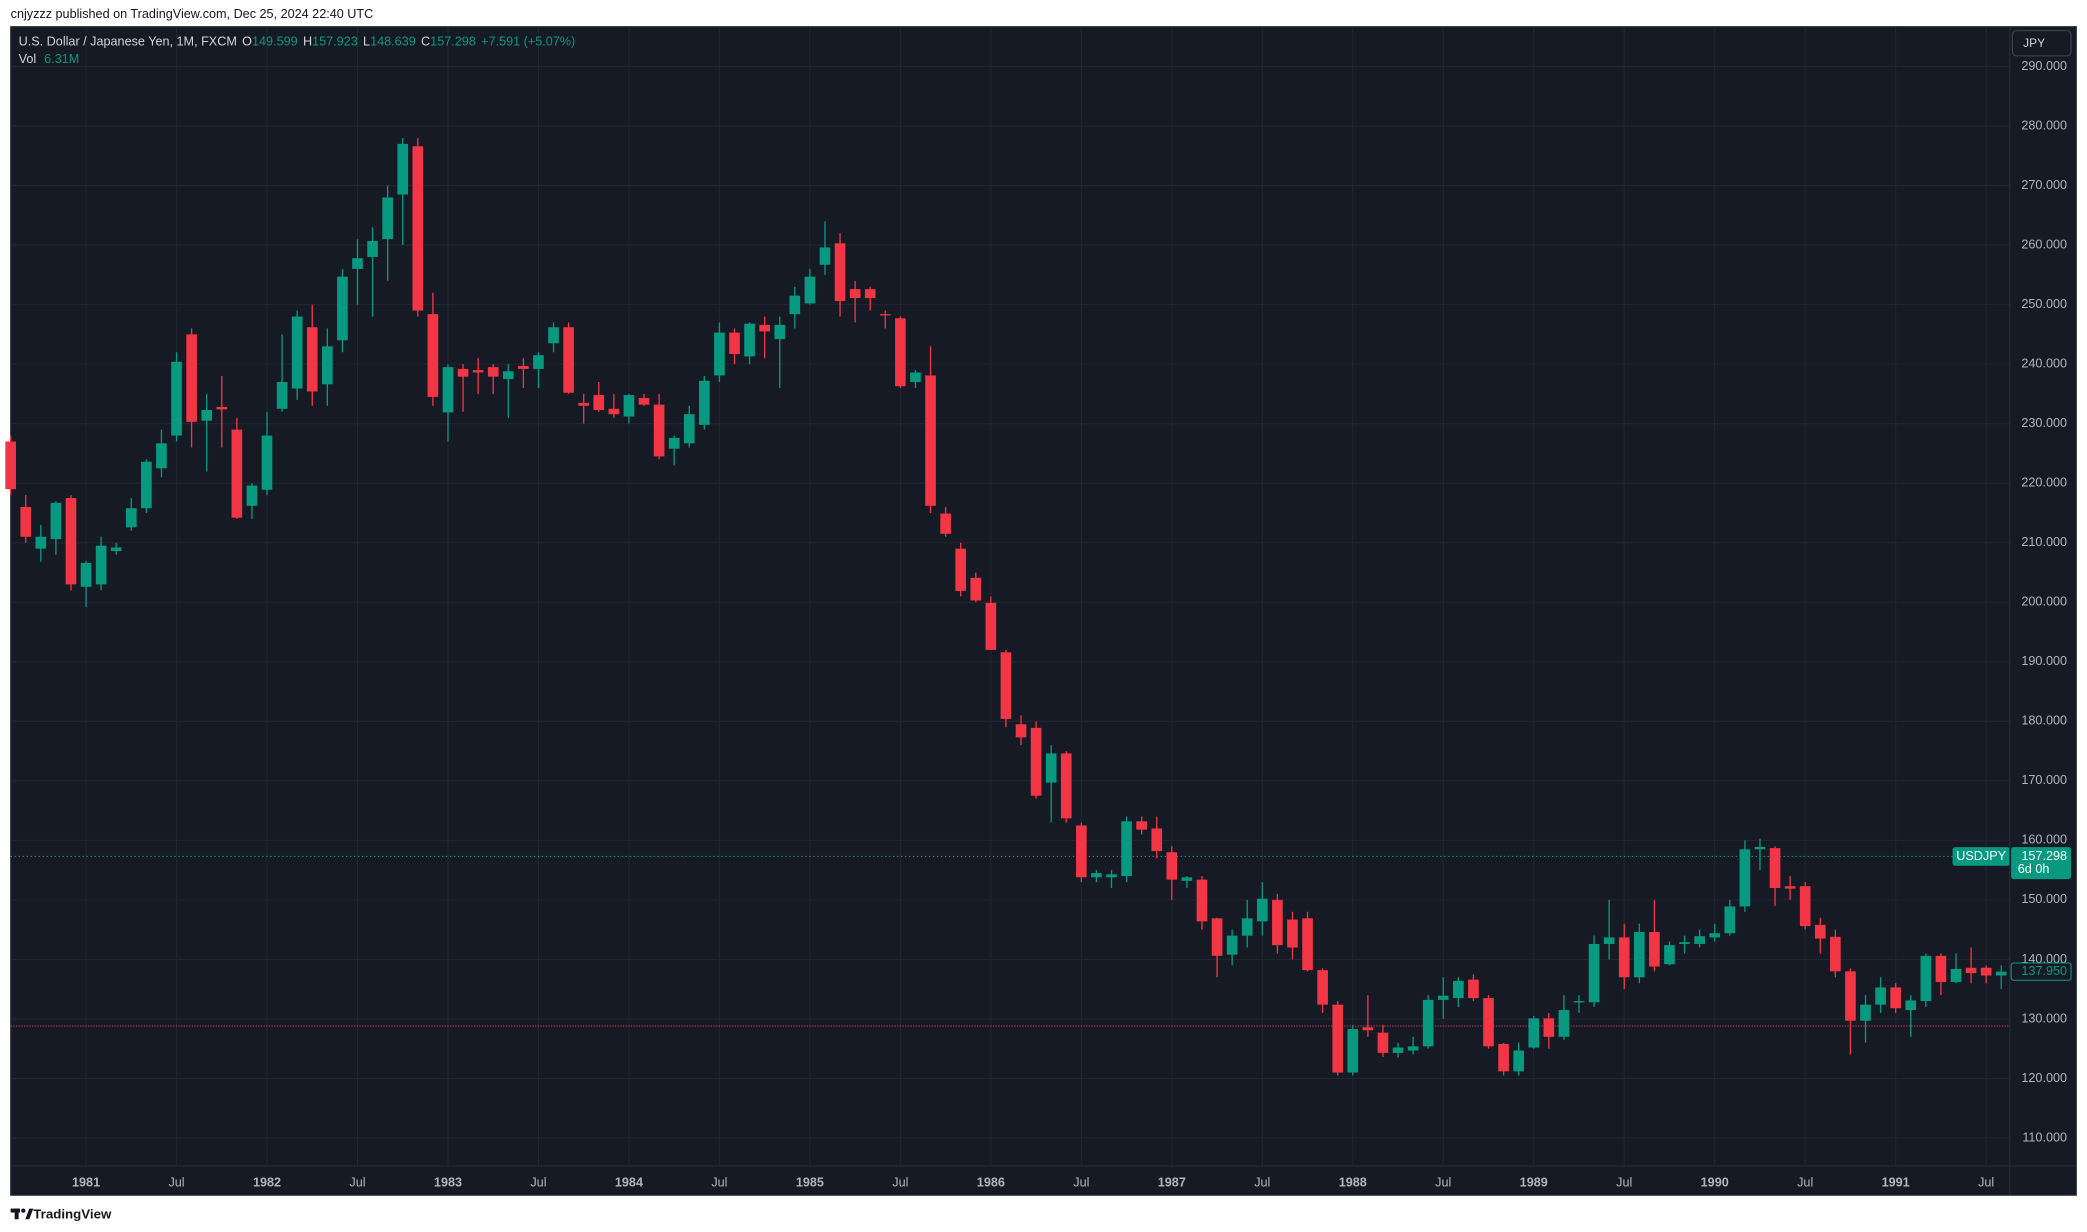 Image resolution: width=2087 pixels, height=1232 pixels. Describe the element at coordinates (2041, 863) in the screenshot. I see `price-tag-bg` at that location.